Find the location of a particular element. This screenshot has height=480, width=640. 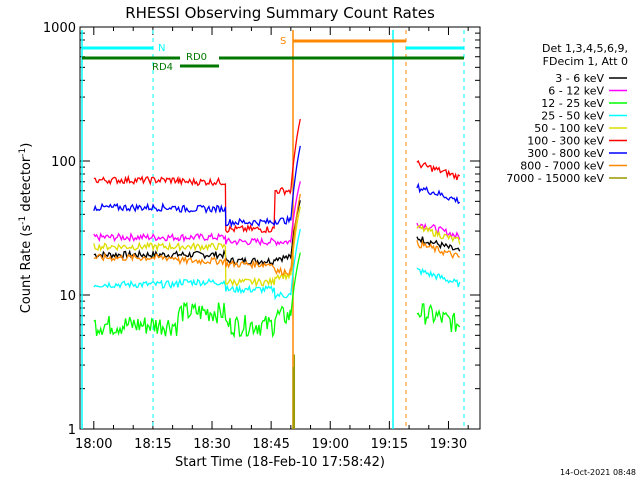

y-tick-label: 1 is located at coordinates (72, 430).